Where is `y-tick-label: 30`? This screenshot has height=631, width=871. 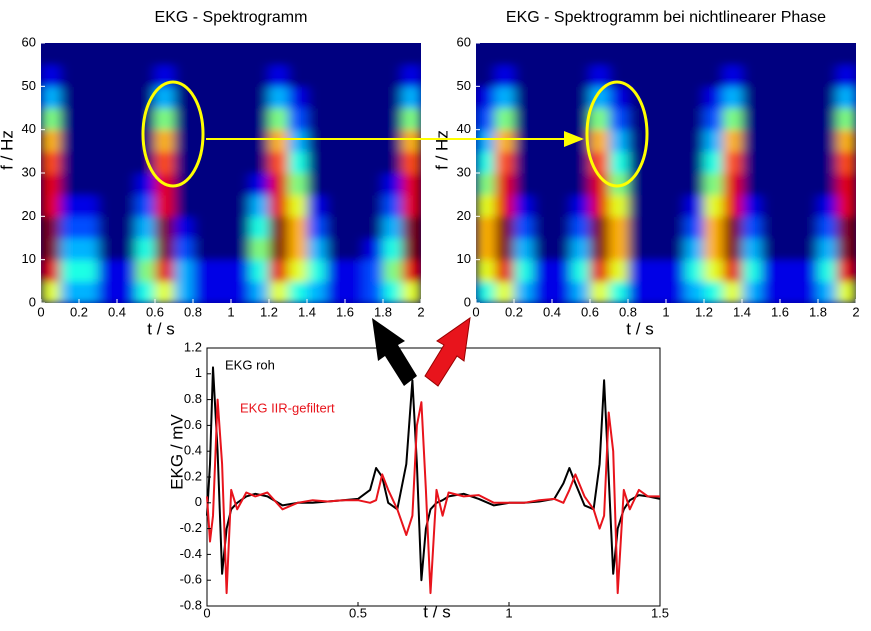 y-tick-label: 30 is located at coordinates (29, 171).